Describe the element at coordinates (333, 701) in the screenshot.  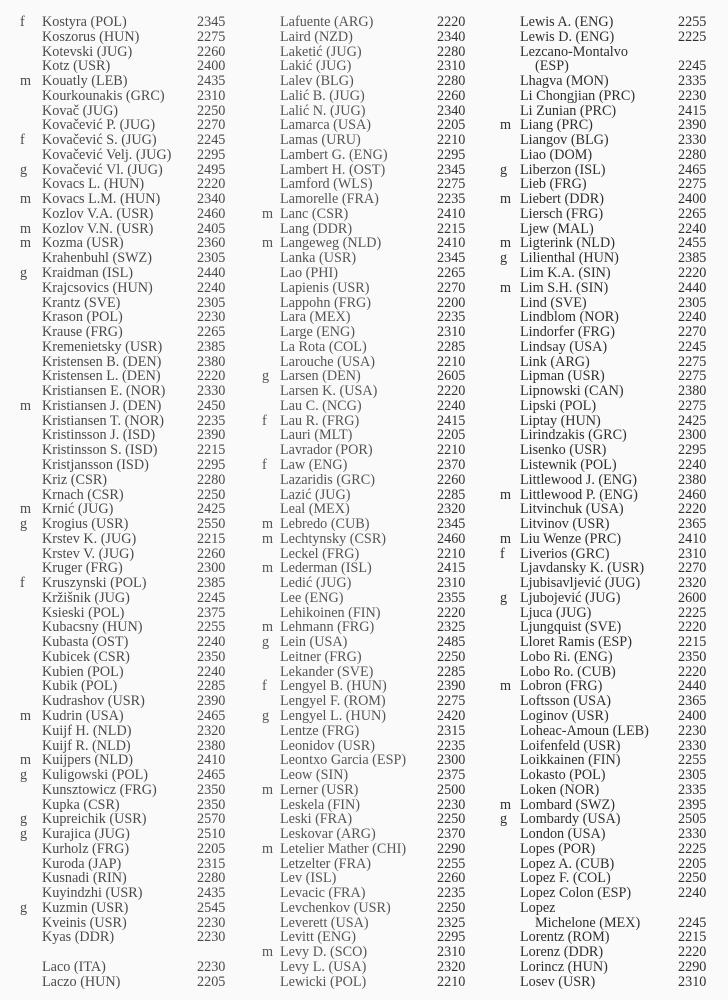
I see `player-name: Lengyel F. (ROM)` at that location.